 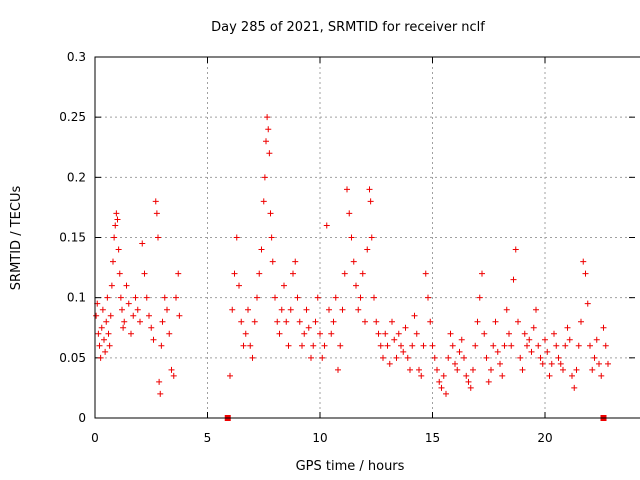 I want to click on x-tick-label: 15, so click(x=432, y=438).